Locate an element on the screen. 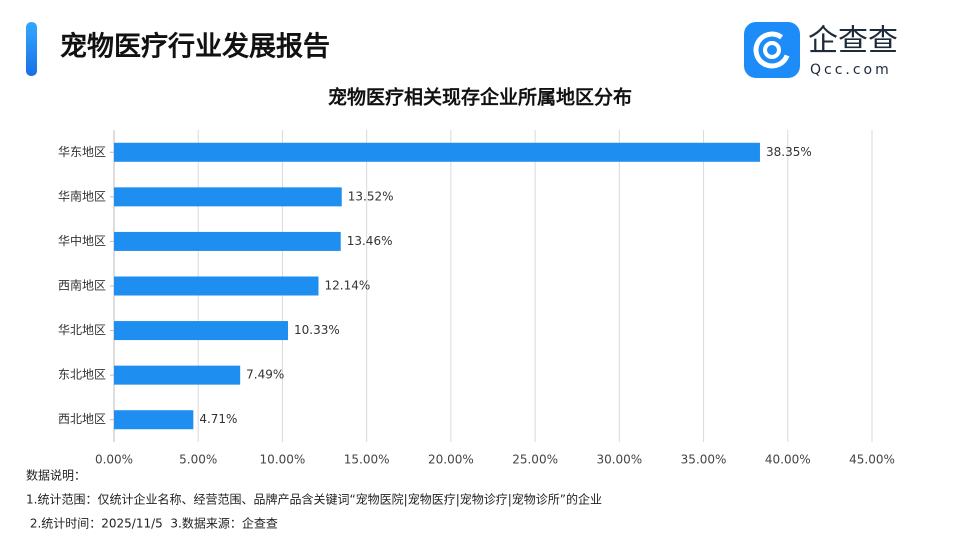 The image size is (960, 540). value-label: 7.49% is located at coordinates (265, 375).